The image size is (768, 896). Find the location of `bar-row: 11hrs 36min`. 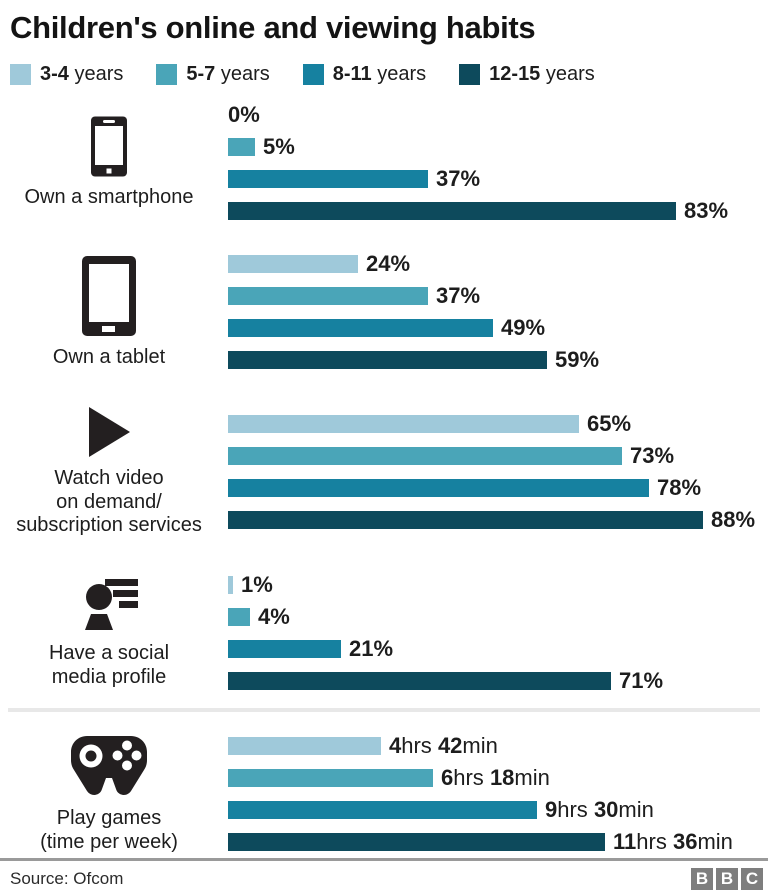

bar-row: 11hrs 36min is located at coordinates (498, 842).